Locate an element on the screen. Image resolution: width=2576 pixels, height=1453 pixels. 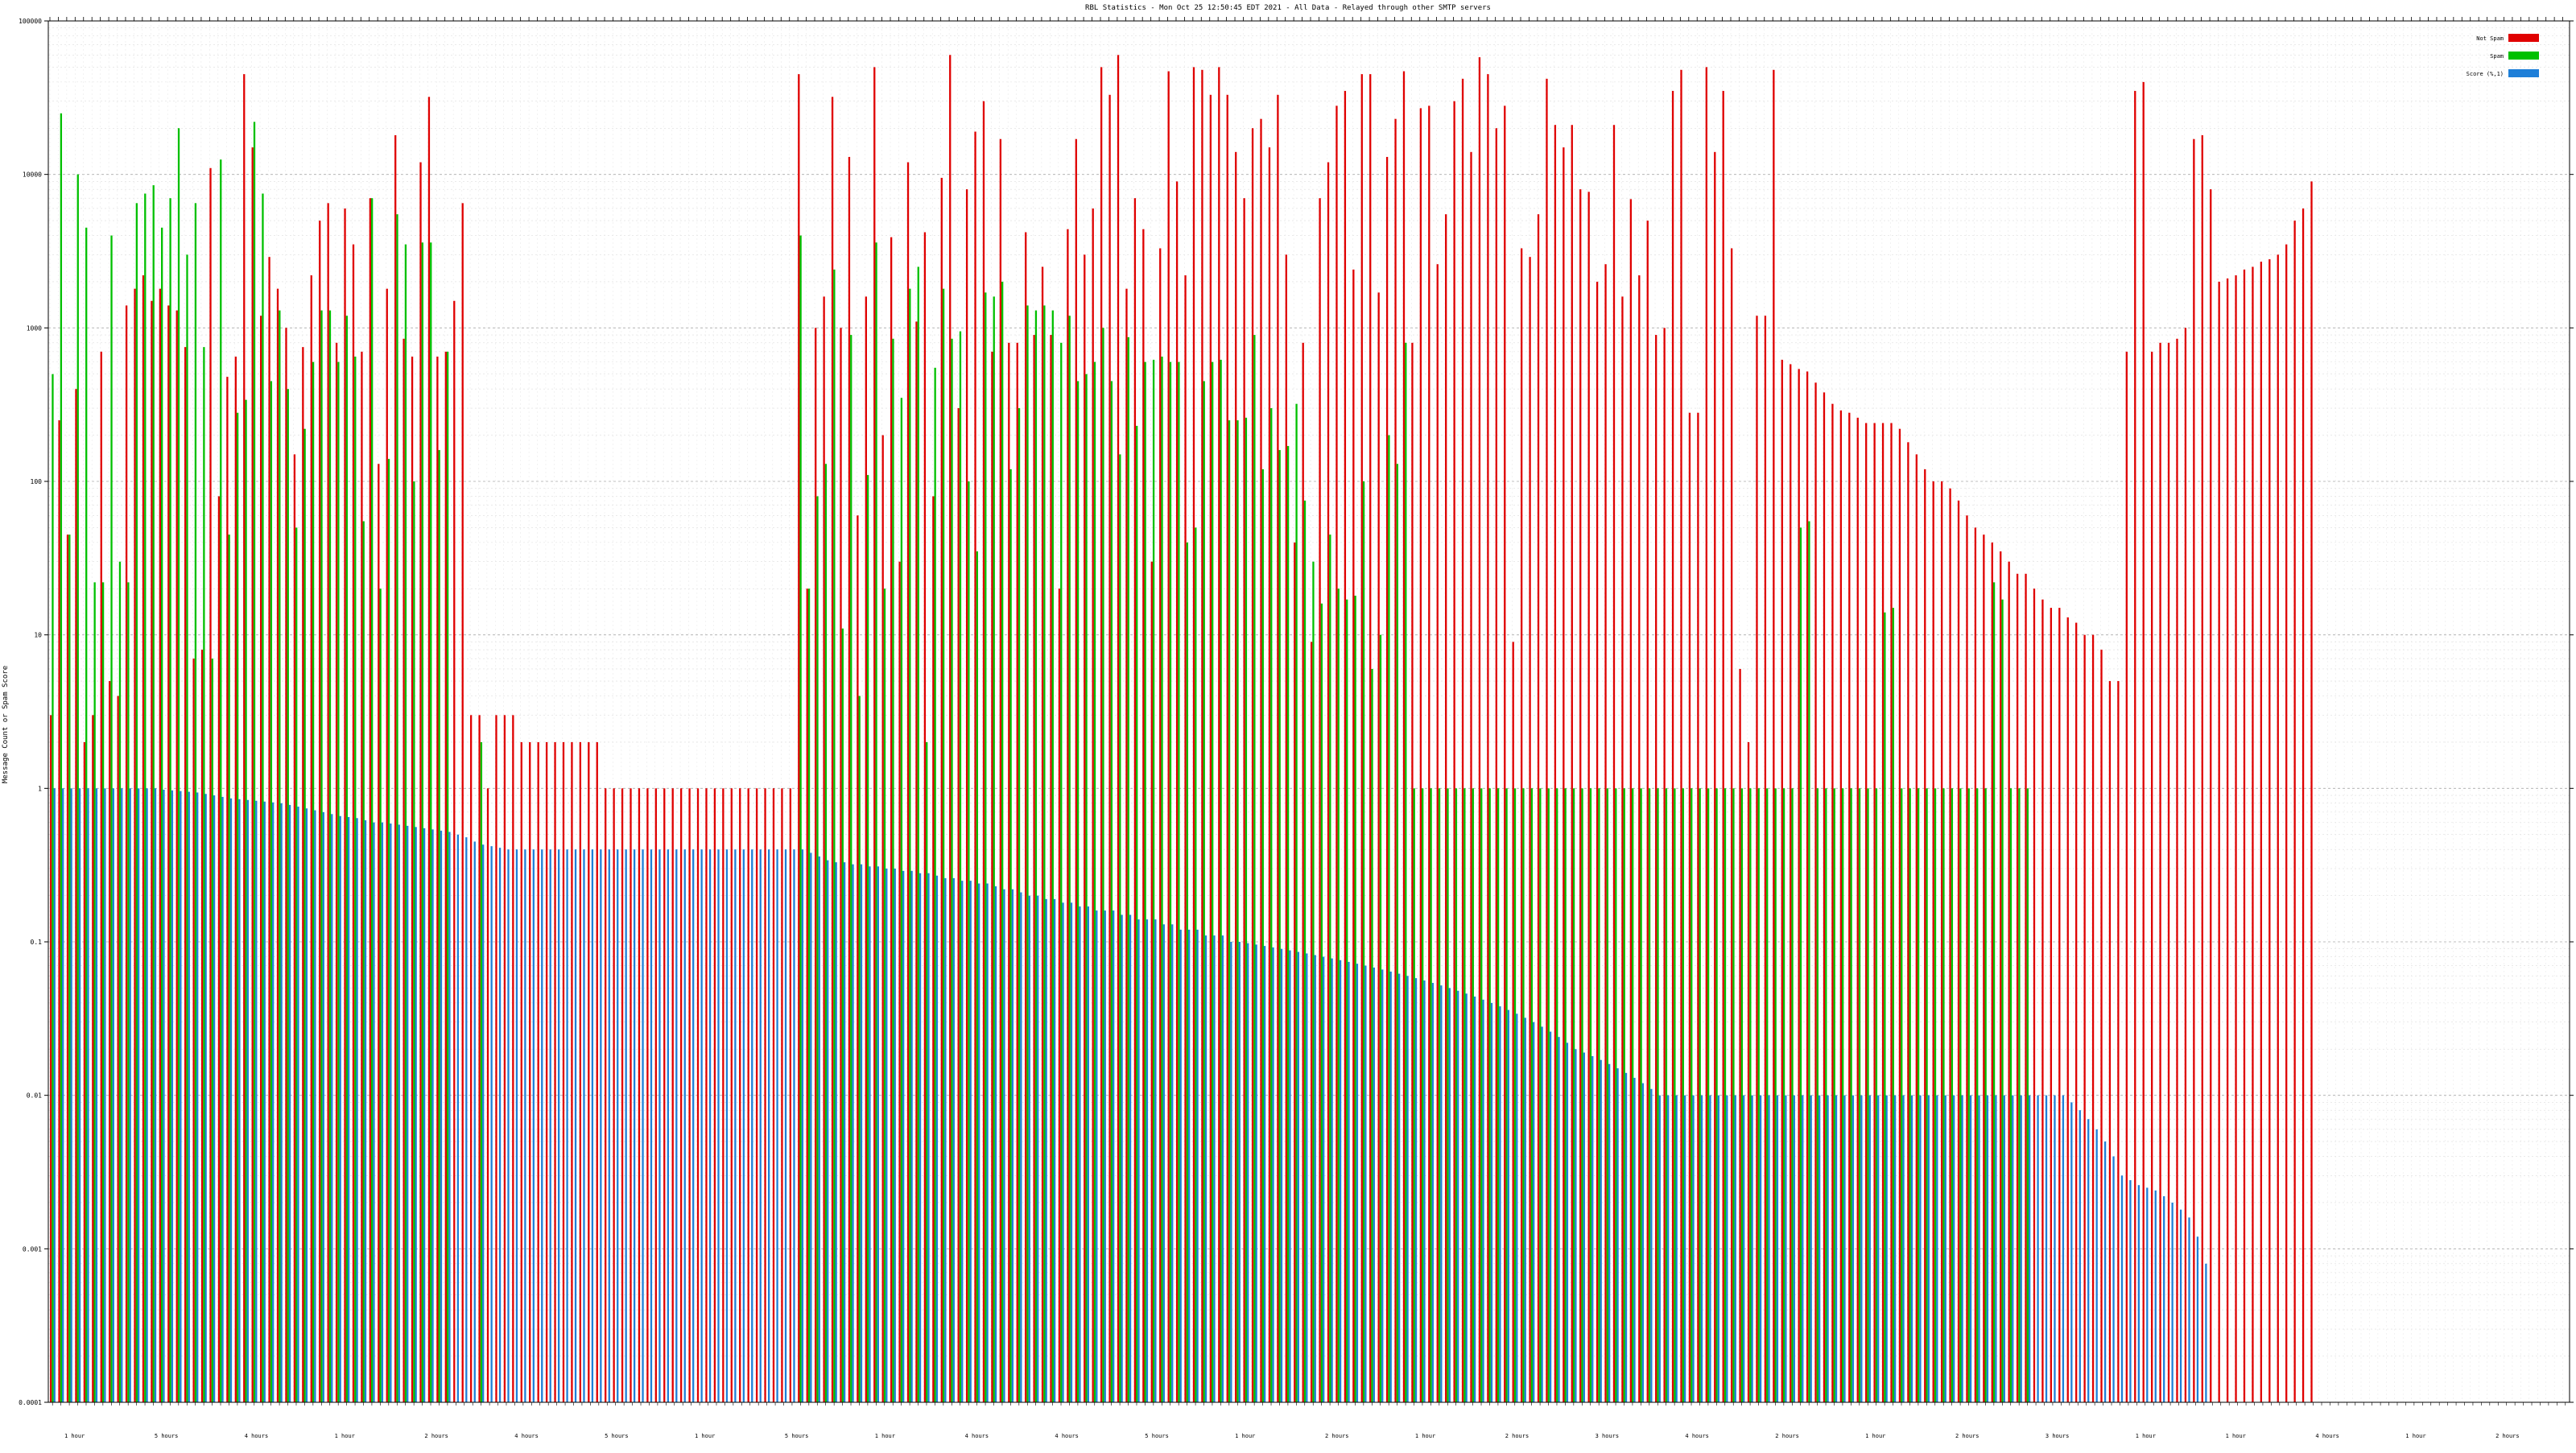
y-tick-label: 1 is located at coordinates (40, 788).